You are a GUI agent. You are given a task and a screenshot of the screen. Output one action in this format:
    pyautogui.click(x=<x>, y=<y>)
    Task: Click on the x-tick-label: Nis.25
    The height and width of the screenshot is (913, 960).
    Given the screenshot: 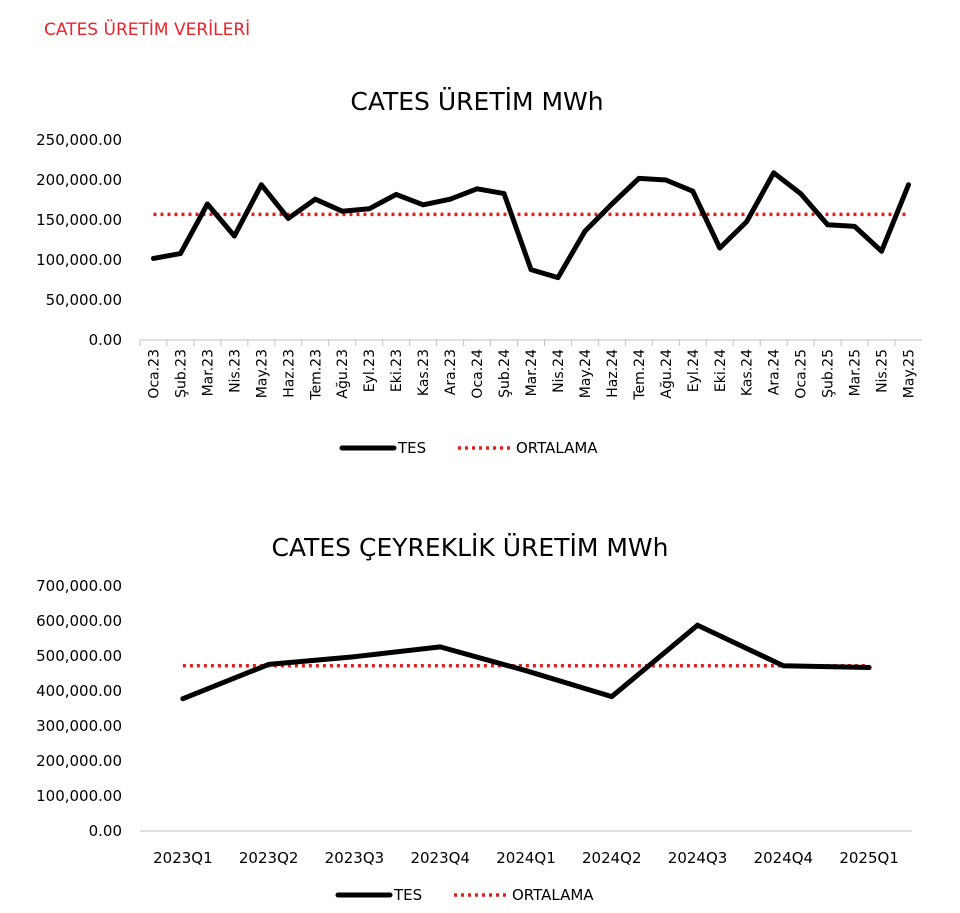 What is the action you would take?
    pyautogui.click(x=883, y=371)
    